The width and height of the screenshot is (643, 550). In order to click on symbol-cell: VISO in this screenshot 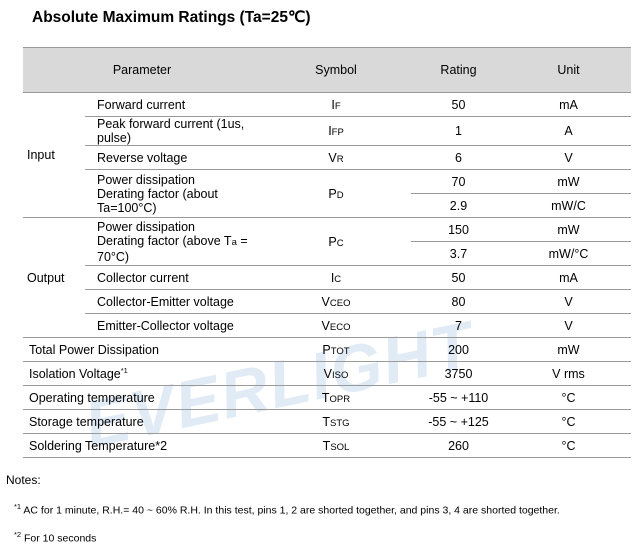, I will do `click(336, 373)`.